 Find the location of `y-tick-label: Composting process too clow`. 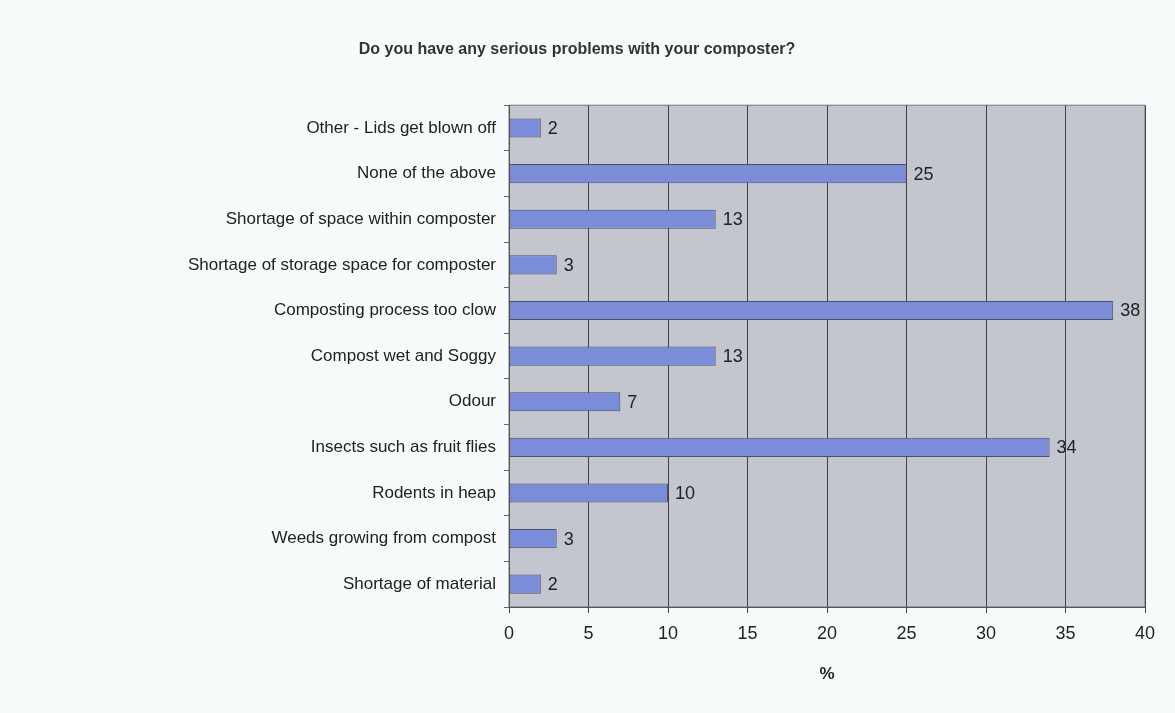

y-tick-label: Composting process too clow is located at coordinates (385, 310).